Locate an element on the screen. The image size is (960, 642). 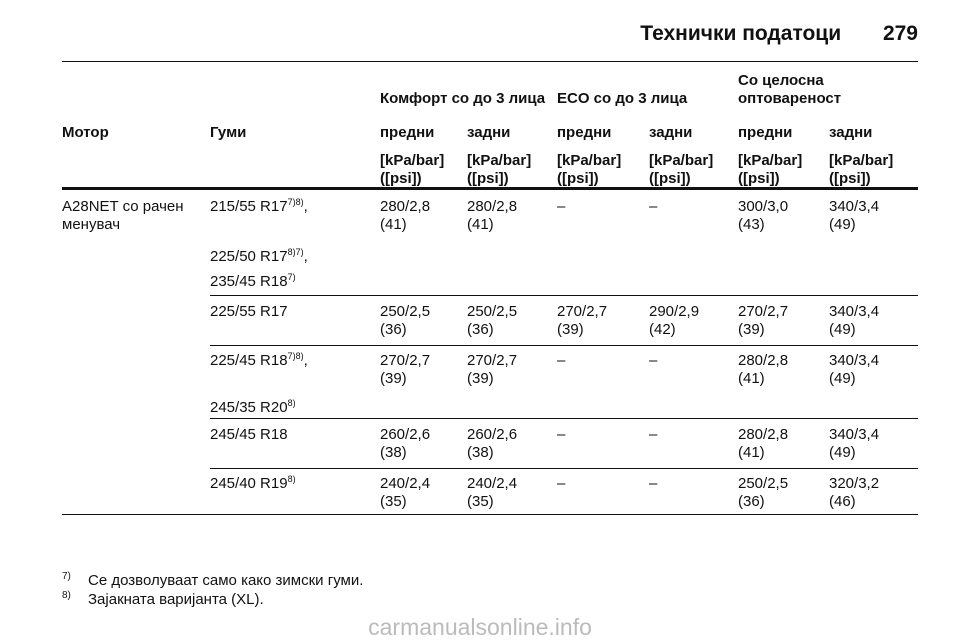
tyre-footnote-ref: 8)7) is located at coordinates (295, 252).